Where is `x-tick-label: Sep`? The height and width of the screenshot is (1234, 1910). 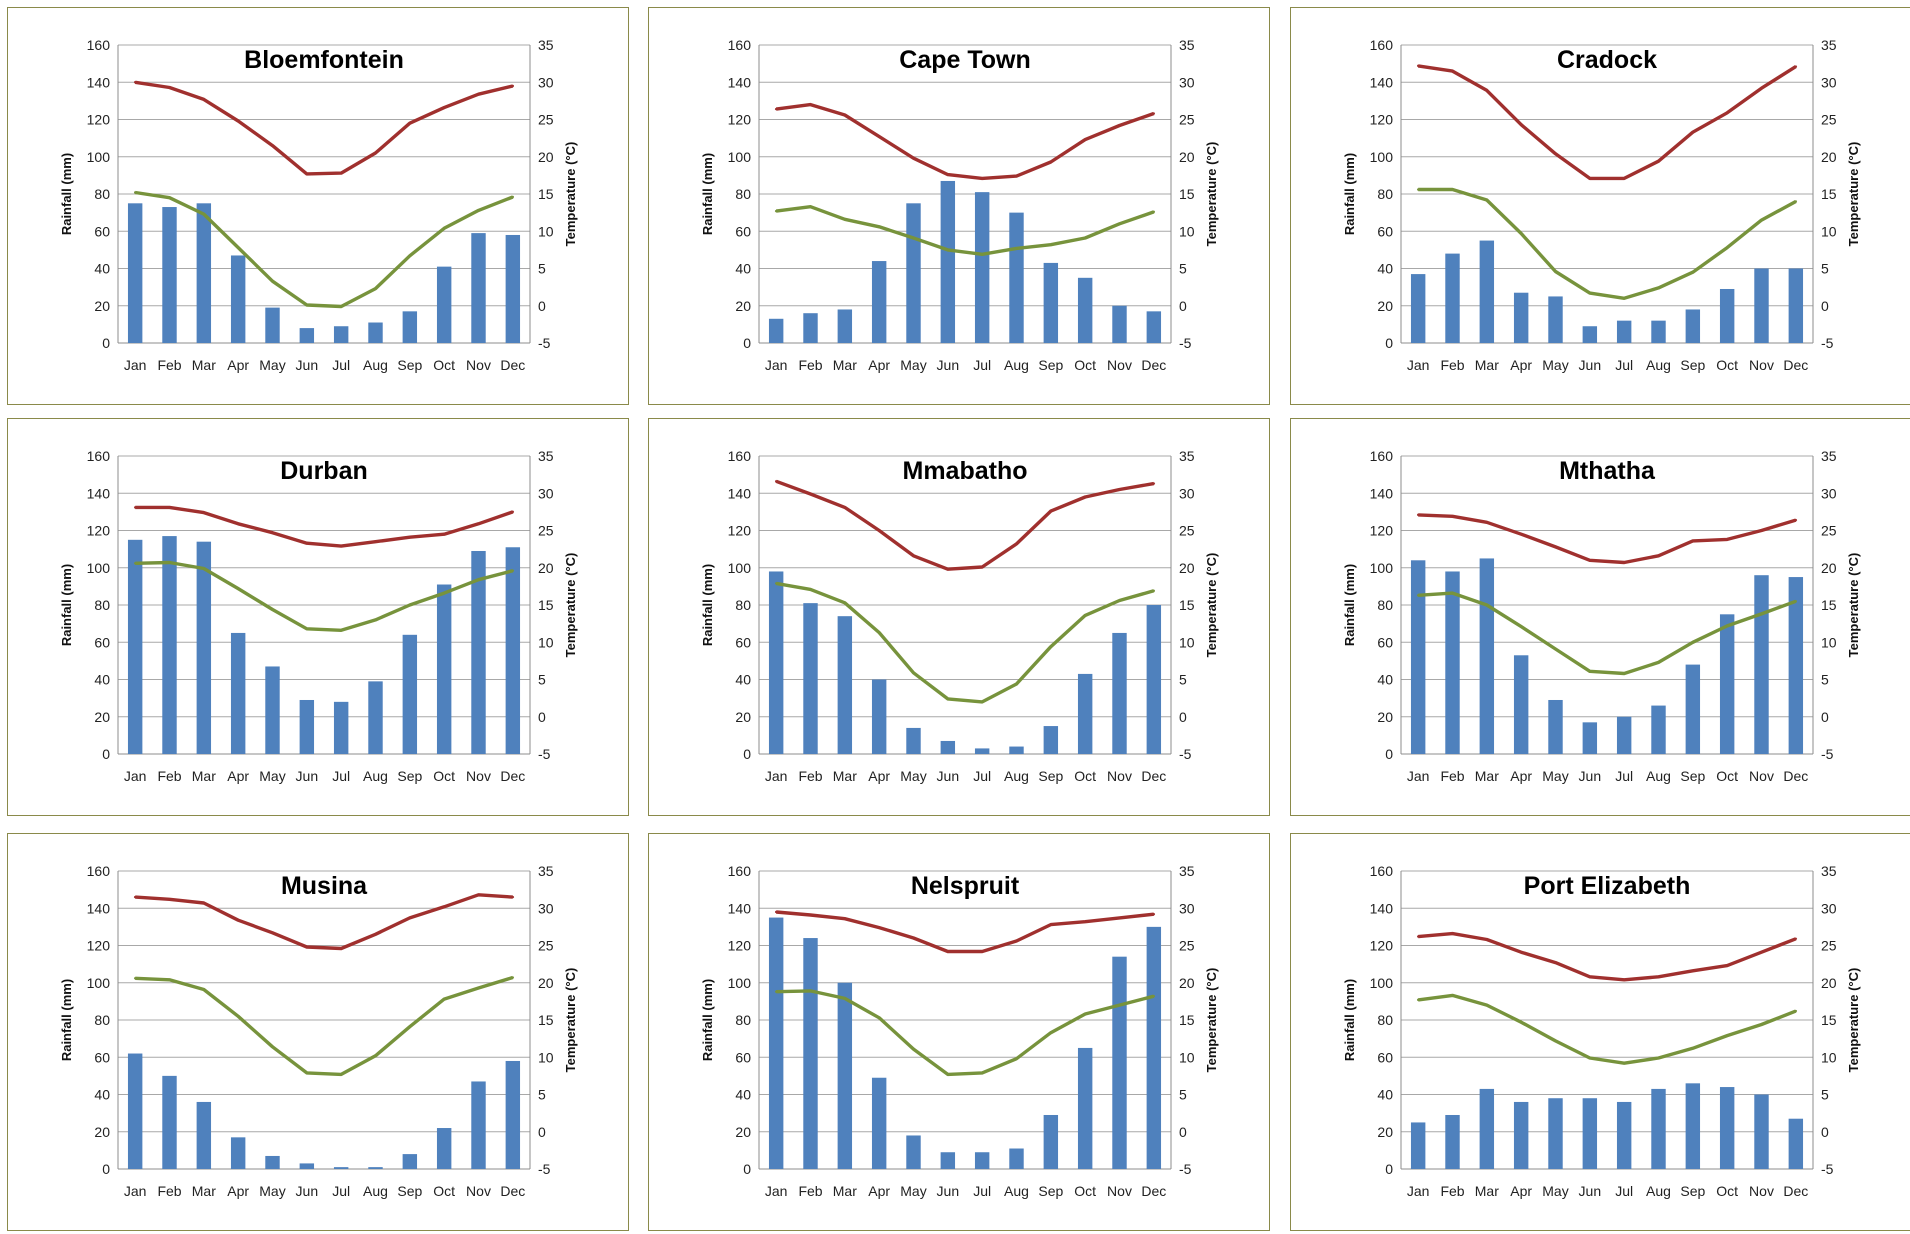 x-tick-label: Sep is located at coordinates (409, 776).